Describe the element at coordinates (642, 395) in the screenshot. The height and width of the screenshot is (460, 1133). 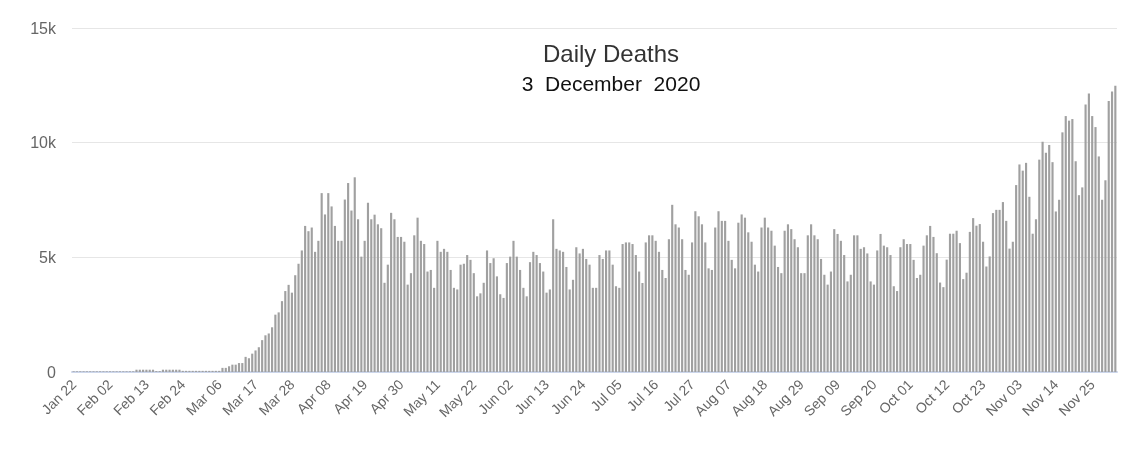
I see `x-tick-label: Jul 16` at that location.